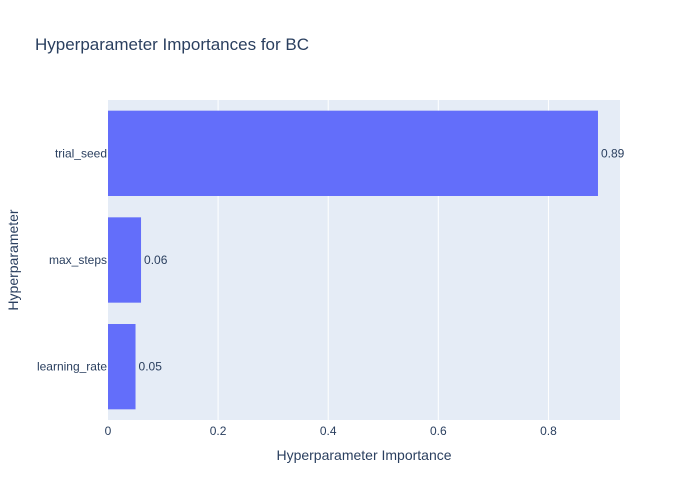  I want to click on y-axis-title: Hyperparameter, so click(13, 259).